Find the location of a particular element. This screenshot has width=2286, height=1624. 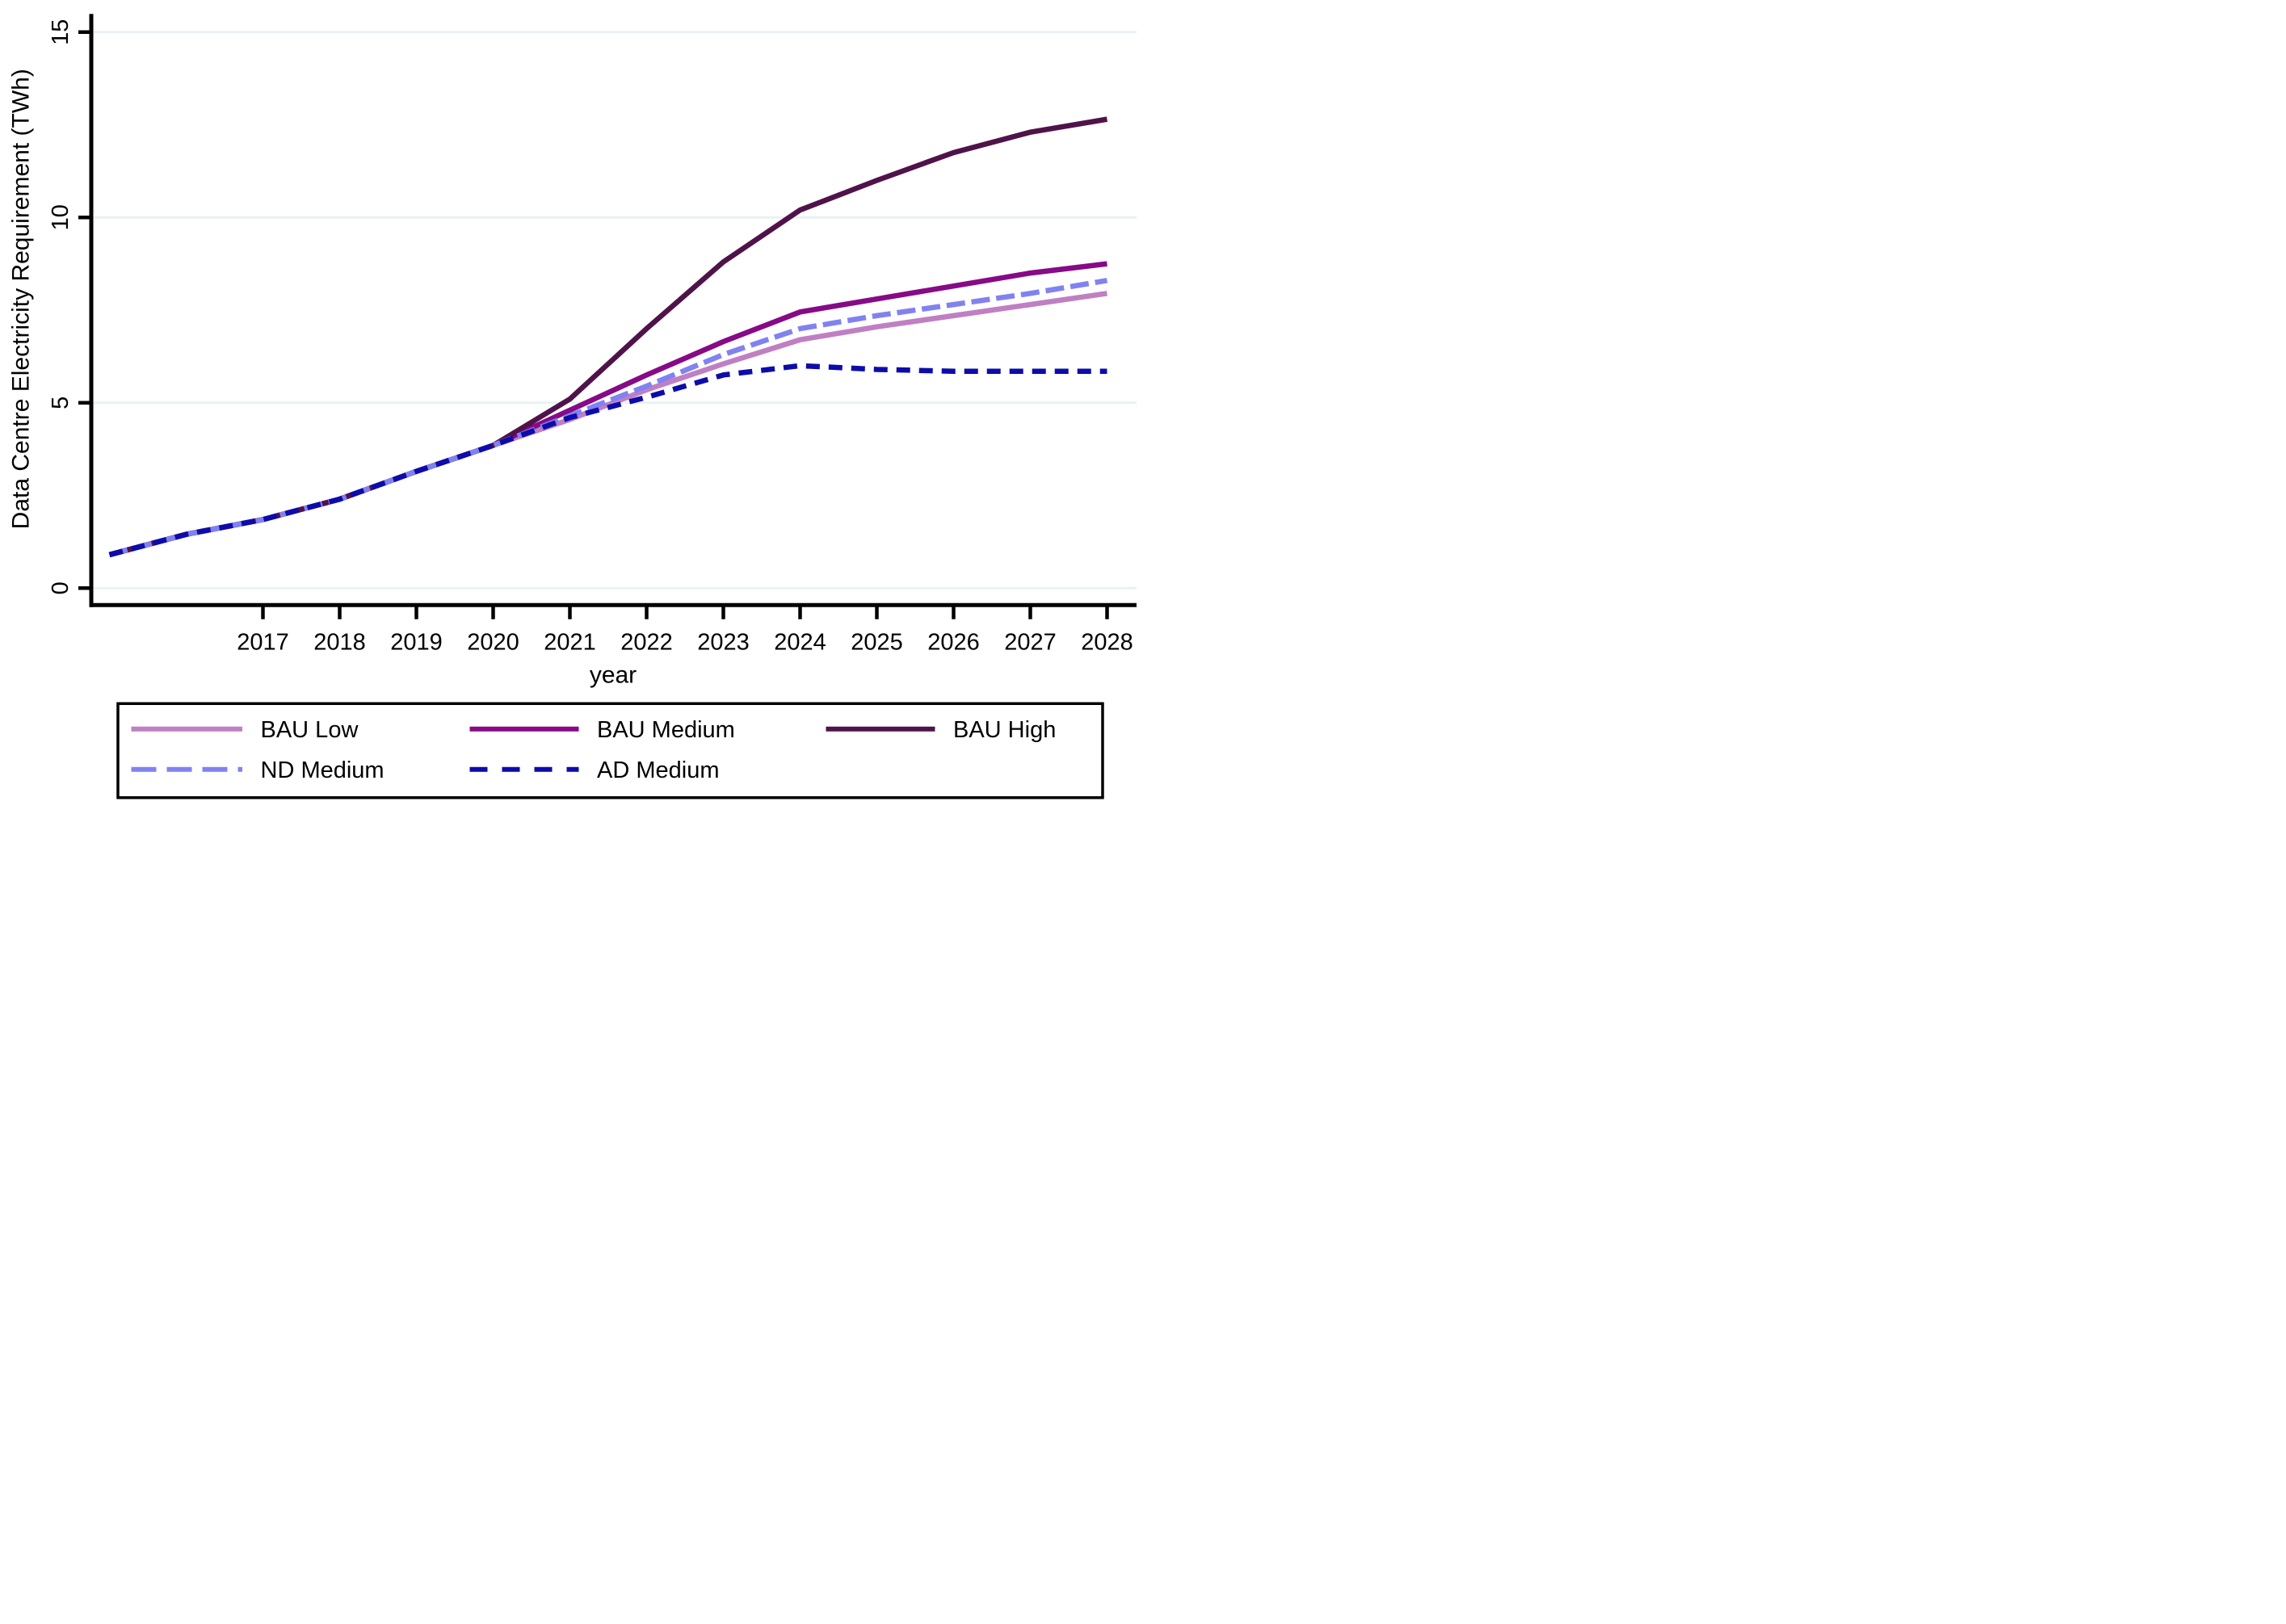

series-line-nd-medium is located at coordinates (608, 418).